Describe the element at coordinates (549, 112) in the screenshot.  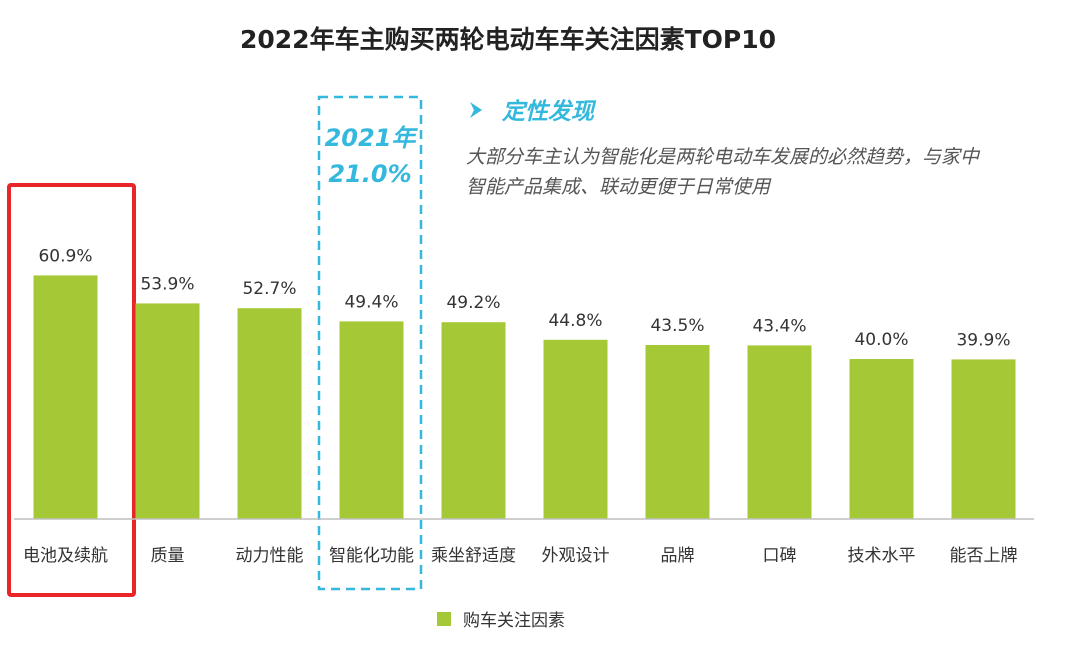
I see `insight-heading: 定性发现` at that location.